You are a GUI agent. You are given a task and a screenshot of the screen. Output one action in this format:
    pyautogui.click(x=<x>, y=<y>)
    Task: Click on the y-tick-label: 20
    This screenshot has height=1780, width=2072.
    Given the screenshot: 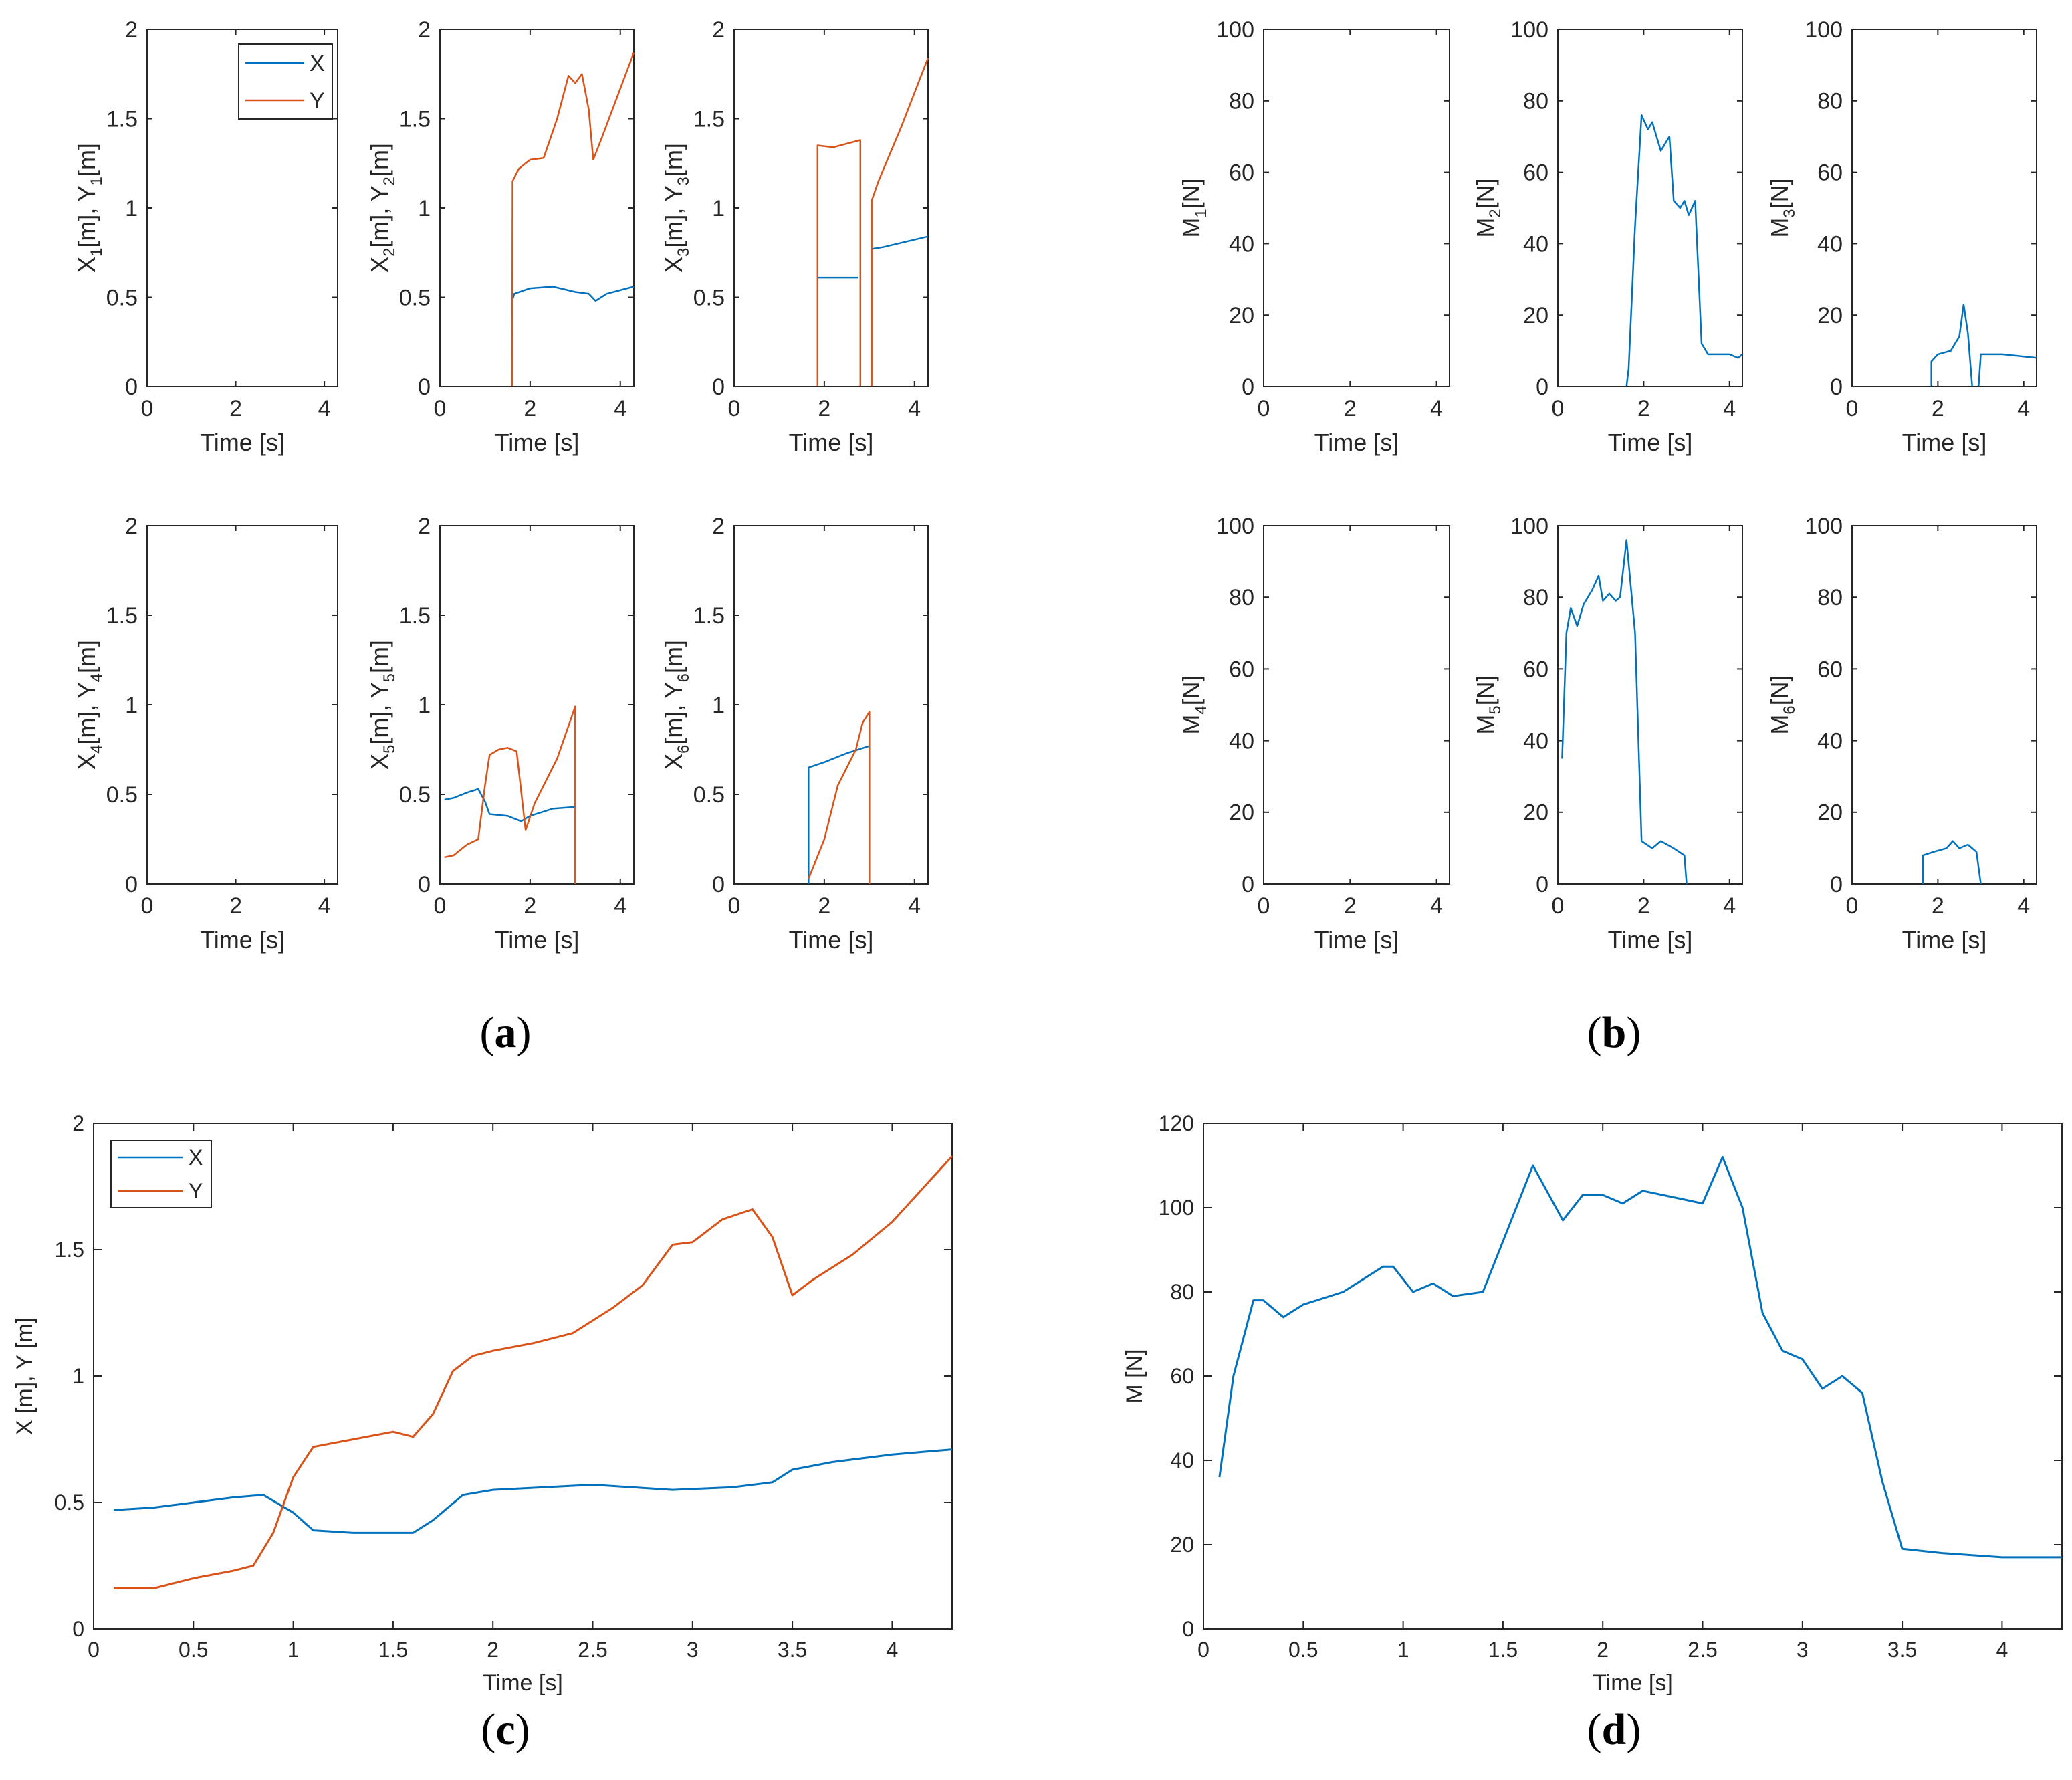 What is the action you would take?
    pyautogui.click(x=1535, y=316)
    